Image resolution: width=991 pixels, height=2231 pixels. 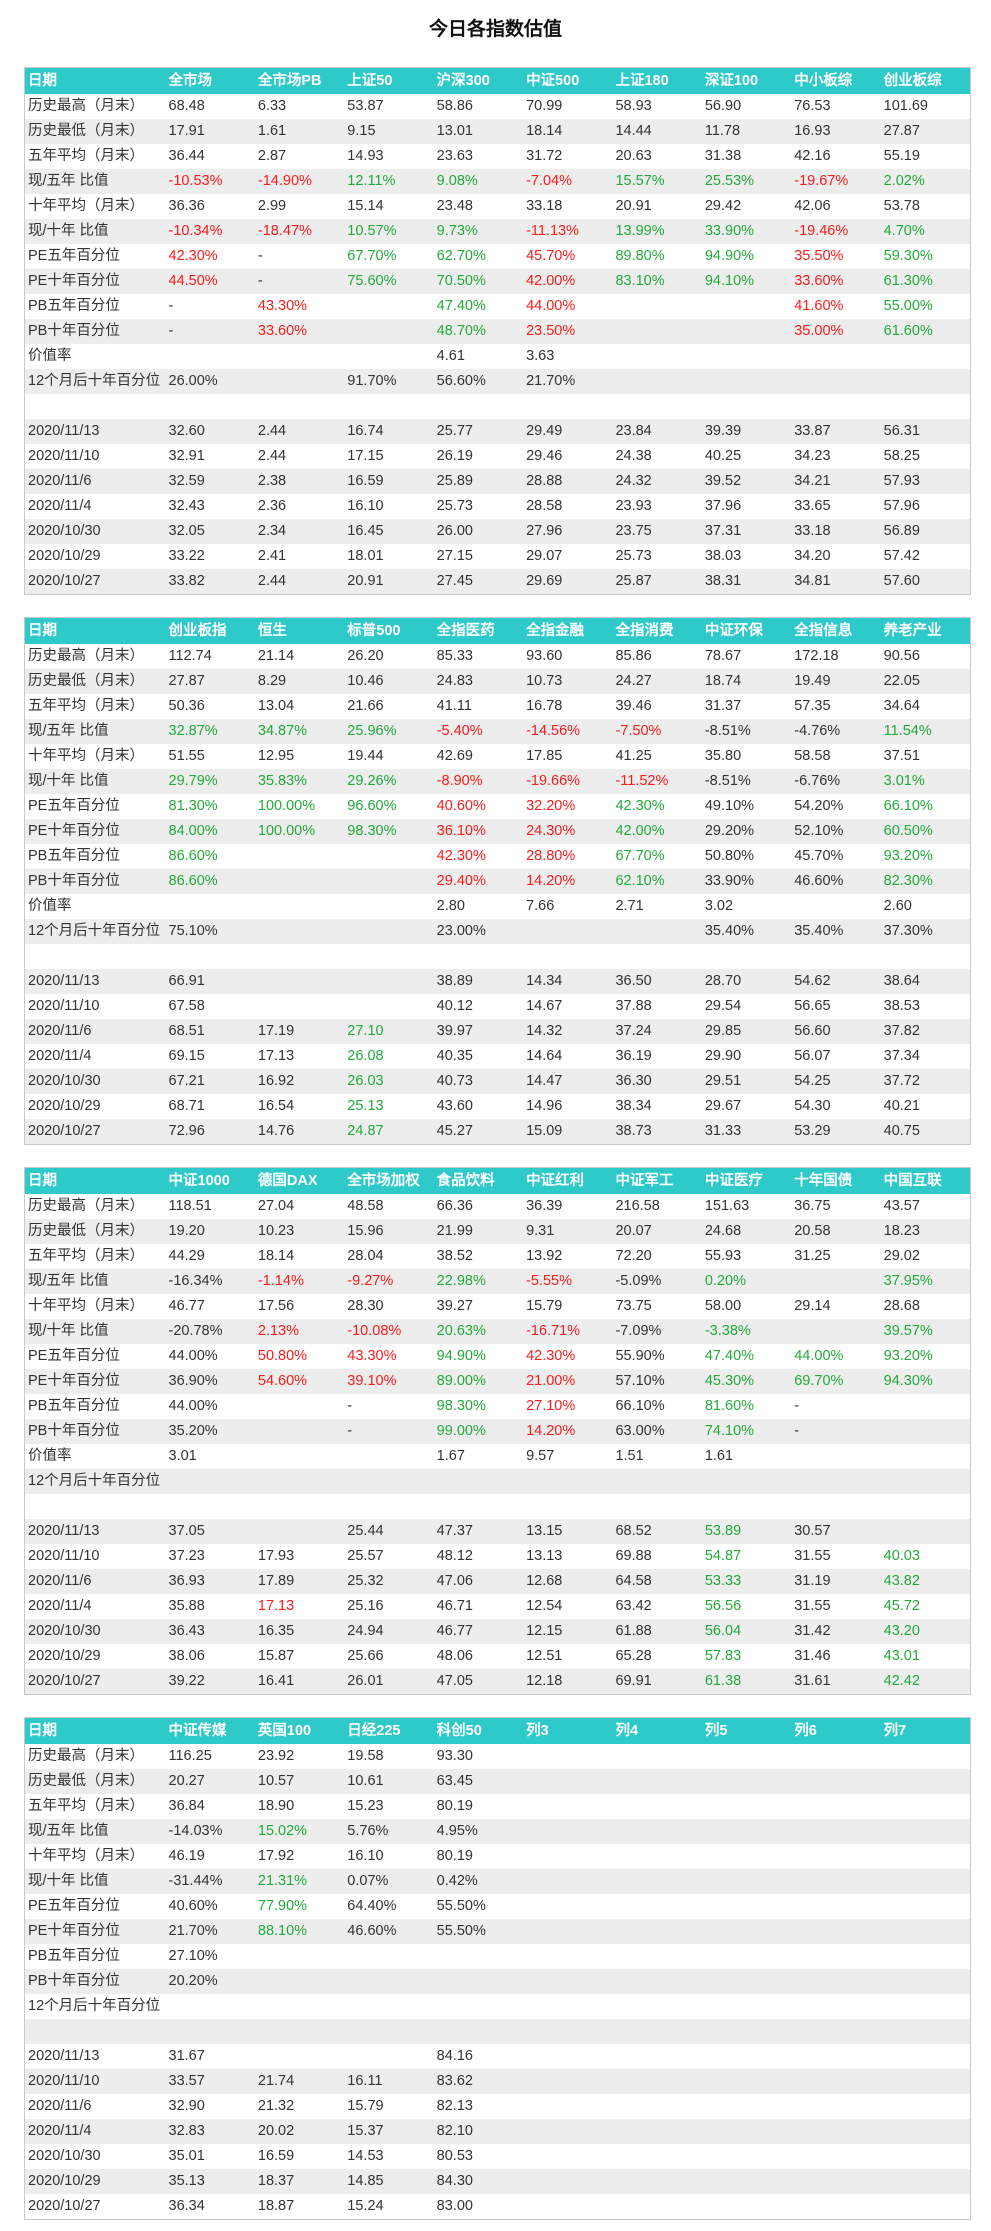 I want to click on table-cell: 34.87%, so click(x=299, y=731).